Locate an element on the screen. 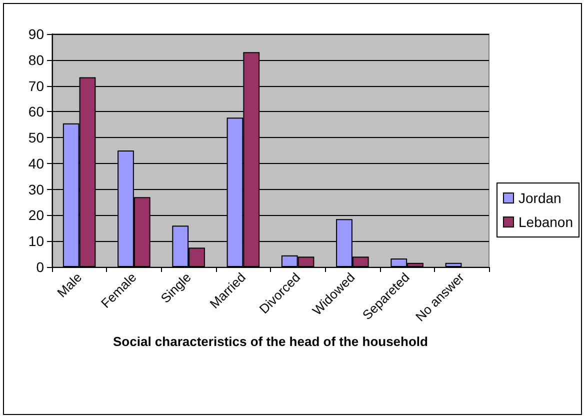 The height and width of the screenshot is (420, 587). y-tick-label: 80 is located at coordinates (36, 60).